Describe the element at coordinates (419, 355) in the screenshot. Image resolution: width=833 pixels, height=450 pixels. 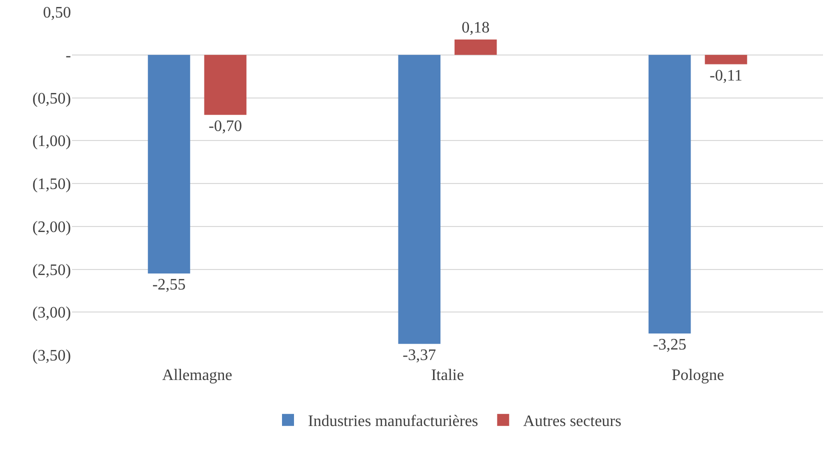
I see `data-label: -3,37` at that location.